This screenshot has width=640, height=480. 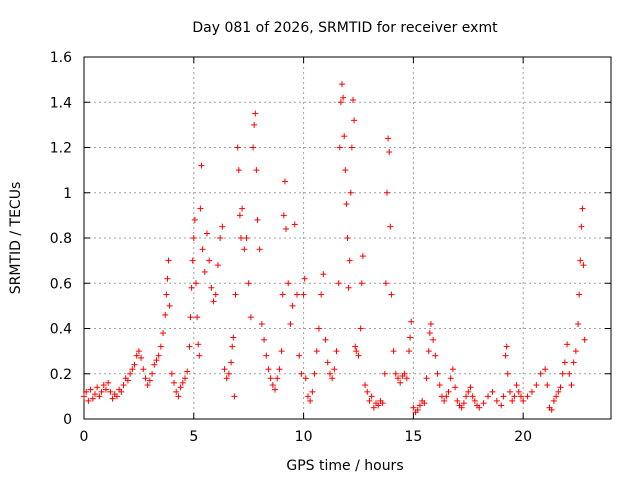 I want to click on y-tick-labels: 0 0.2 0.4 0.6 0.8 1 1.2 1.4 1.6, so click(x=61, y=239).